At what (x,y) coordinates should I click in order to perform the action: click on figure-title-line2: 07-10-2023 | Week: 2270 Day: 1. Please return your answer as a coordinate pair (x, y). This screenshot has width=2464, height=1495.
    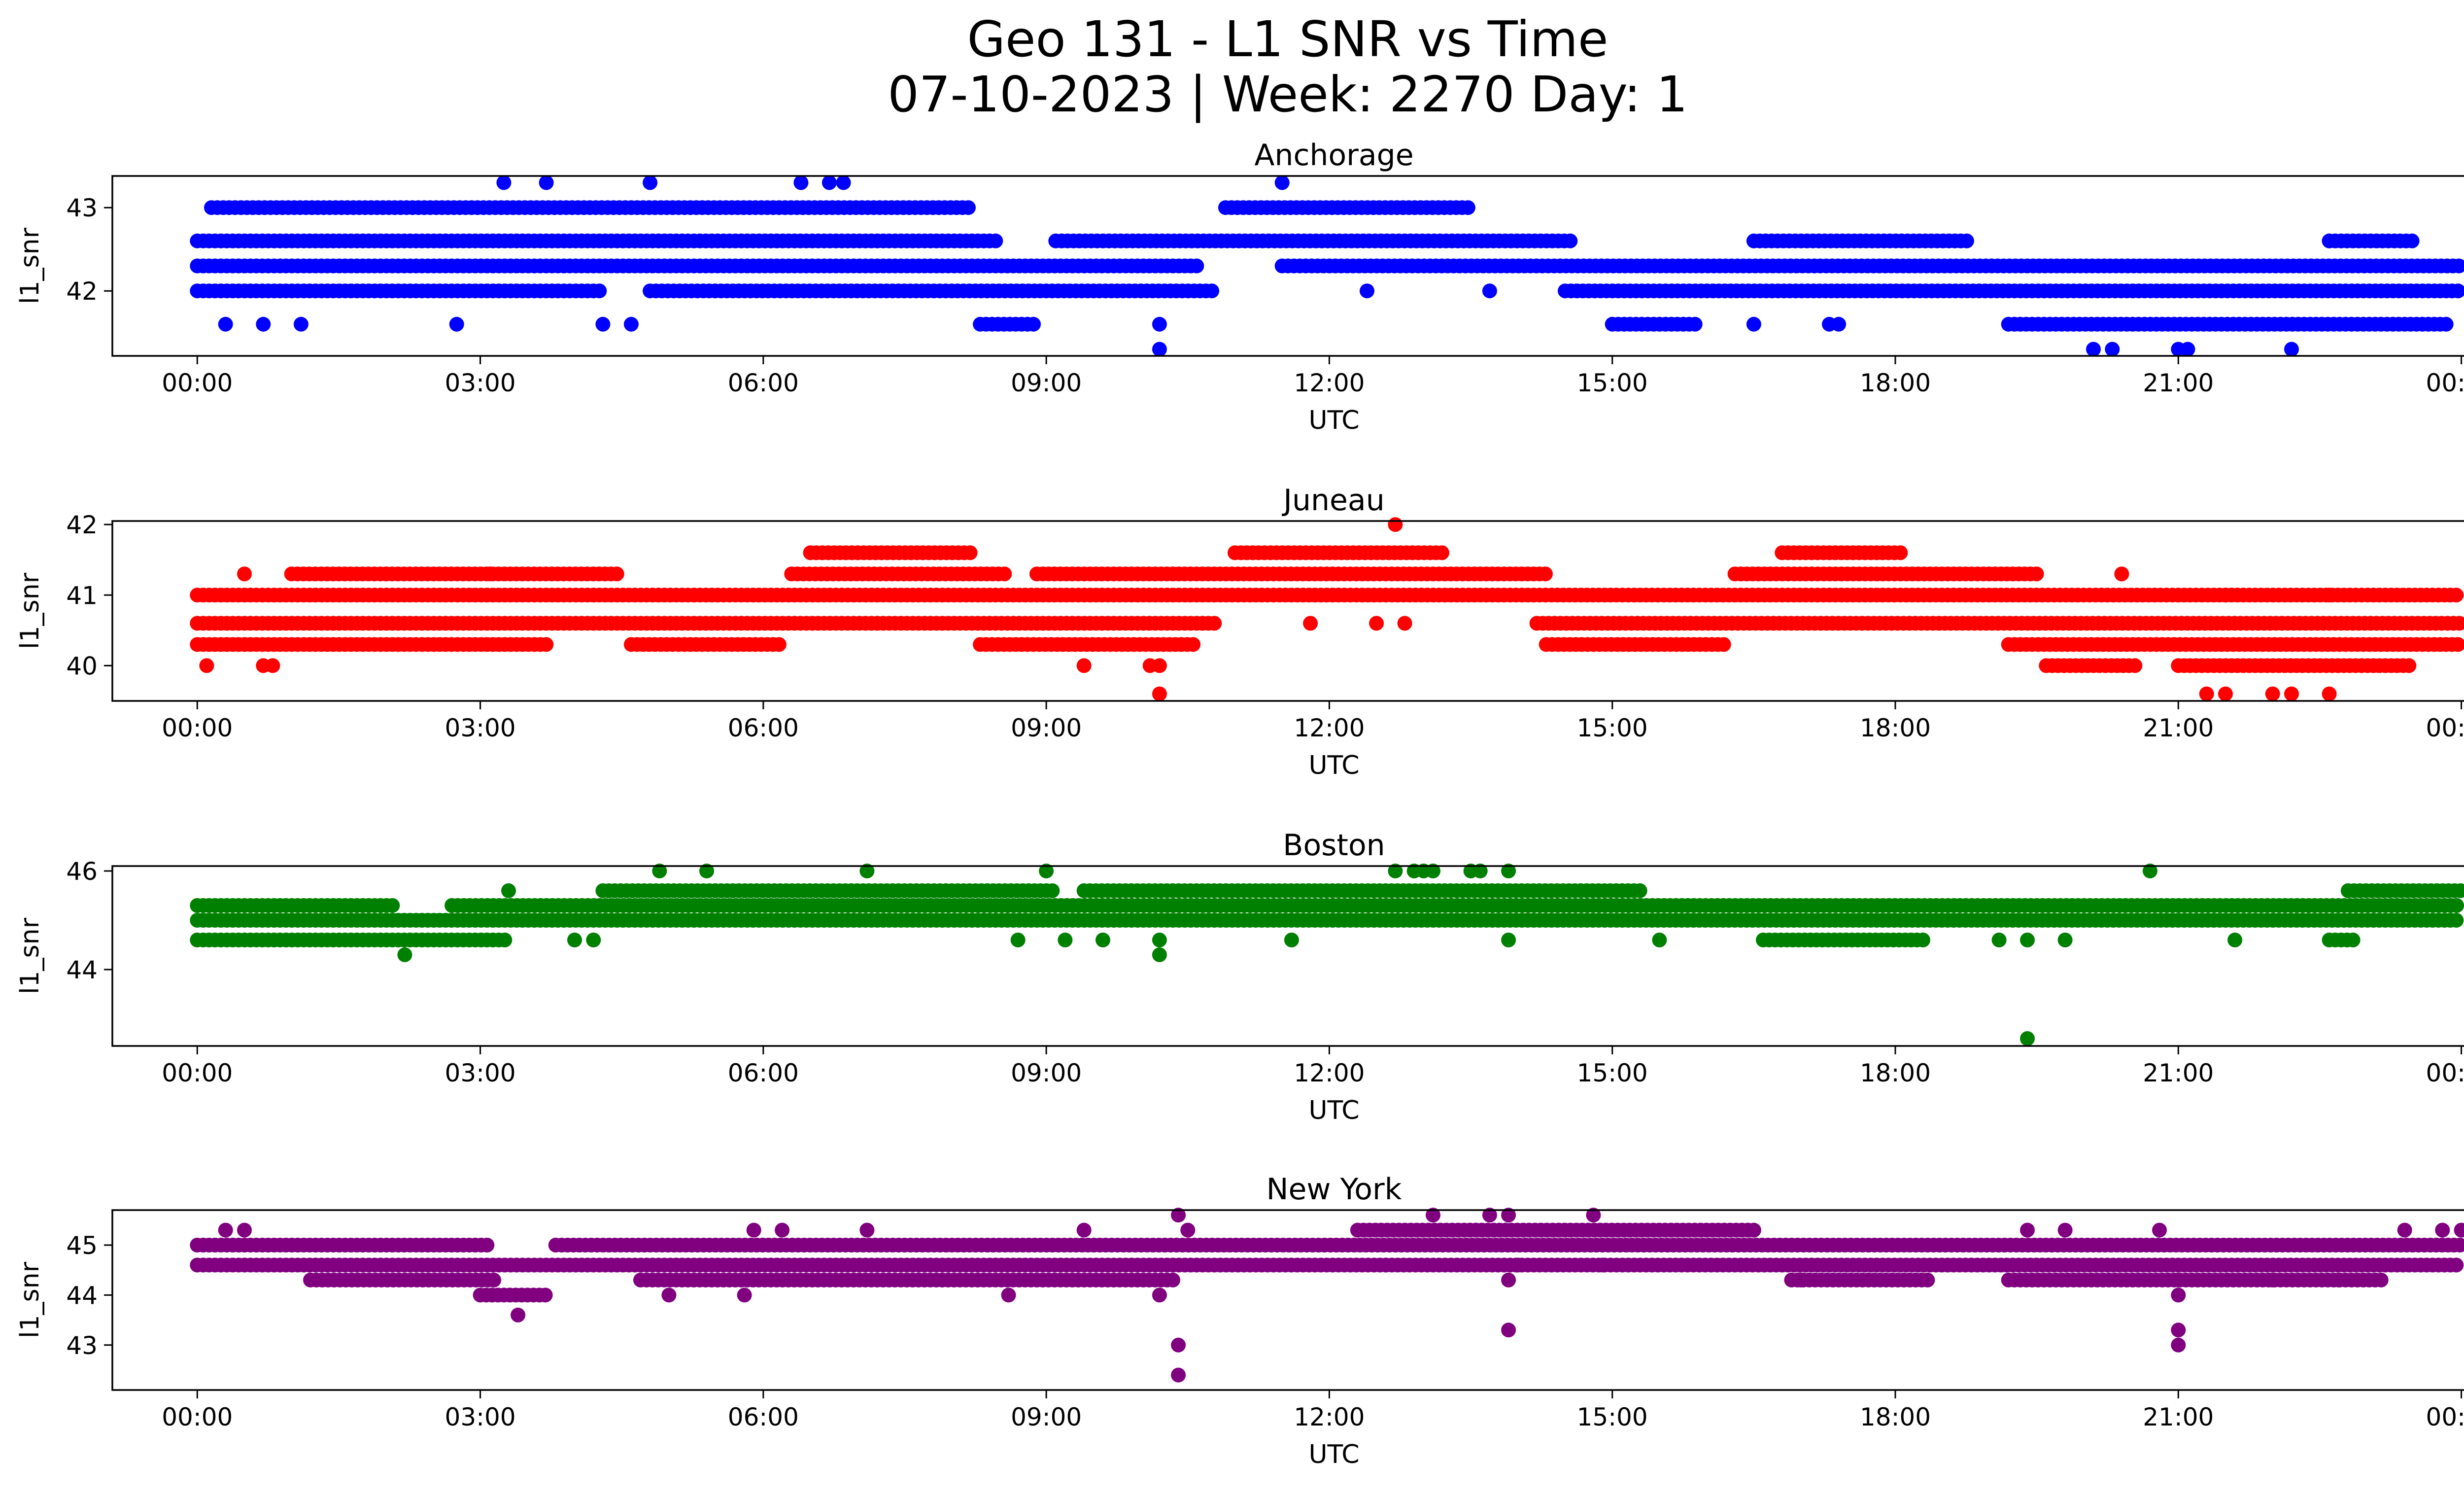
    Looking at the image, I should click on (1288, 94).